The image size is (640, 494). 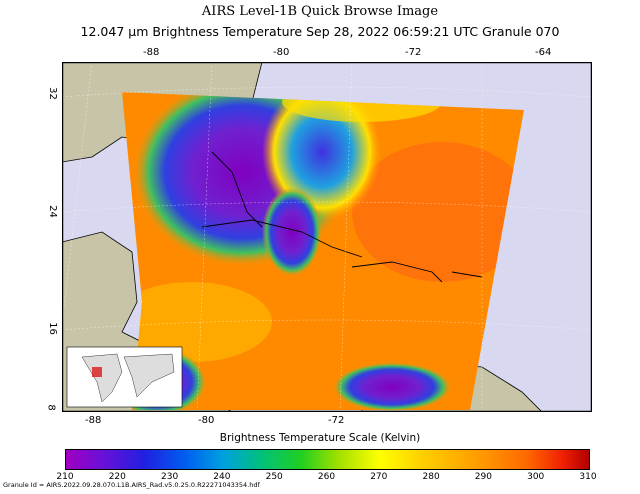 What do you see at coordinates (51, 407) in the screenshot?
I see `left-lat-label: 8` at bounding box center [51, 407].